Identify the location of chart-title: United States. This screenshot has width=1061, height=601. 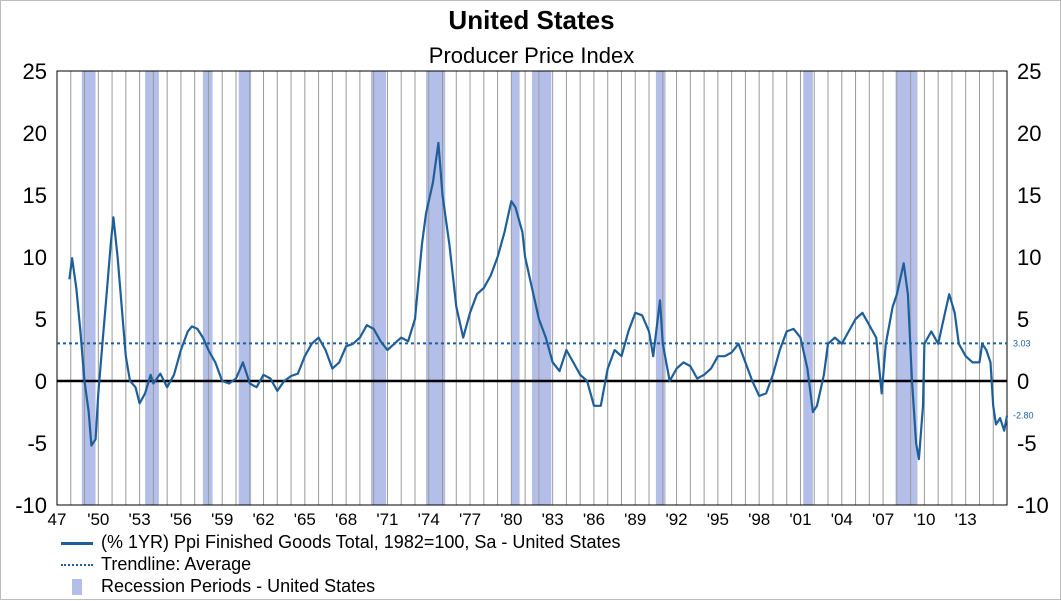
(531, 20).